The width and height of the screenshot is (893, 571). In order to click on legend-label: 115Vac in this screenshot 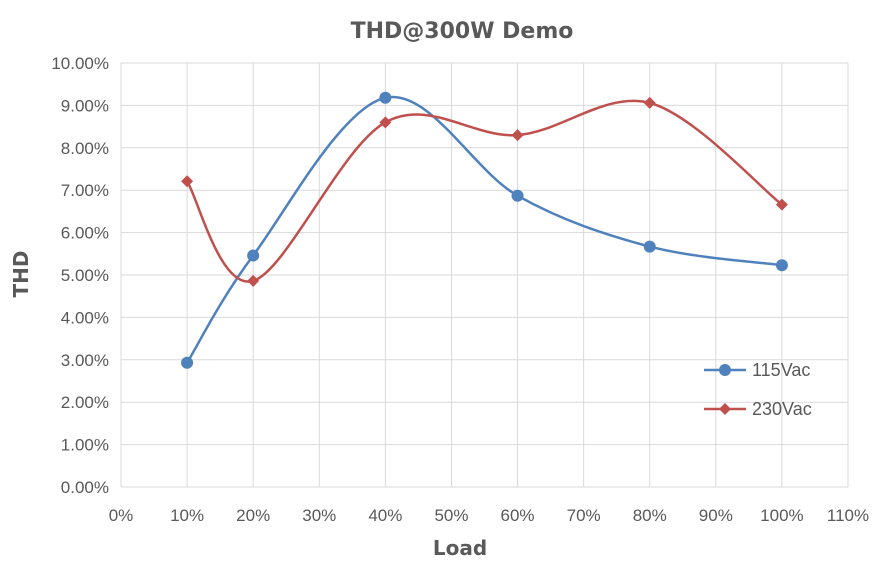, I will do `click(781, 370)`.